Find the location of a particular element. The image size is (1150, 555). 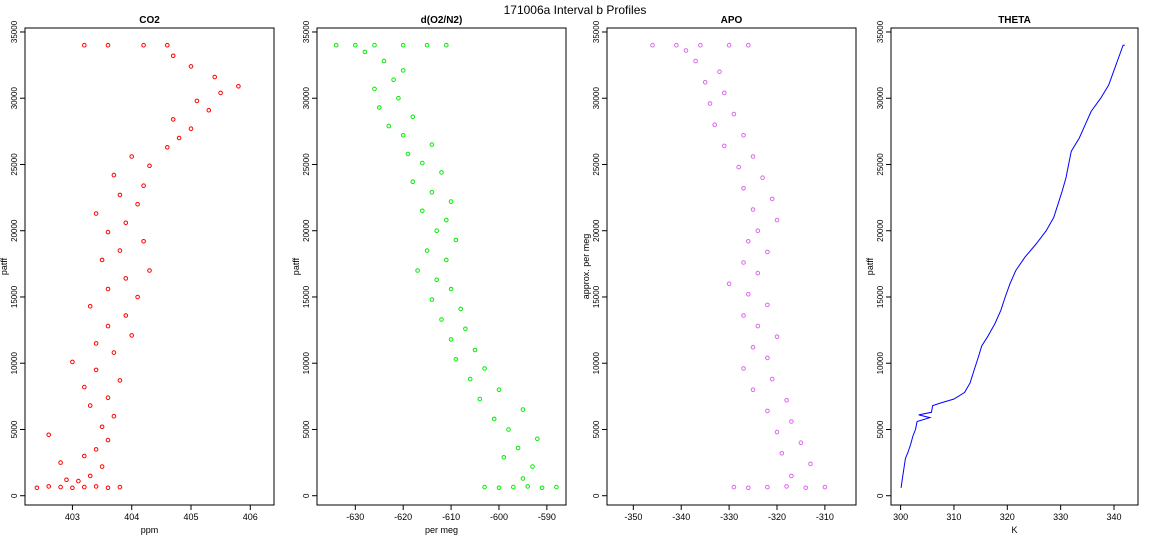

x-tick-label: -620 is located at coordinates (403, 517).